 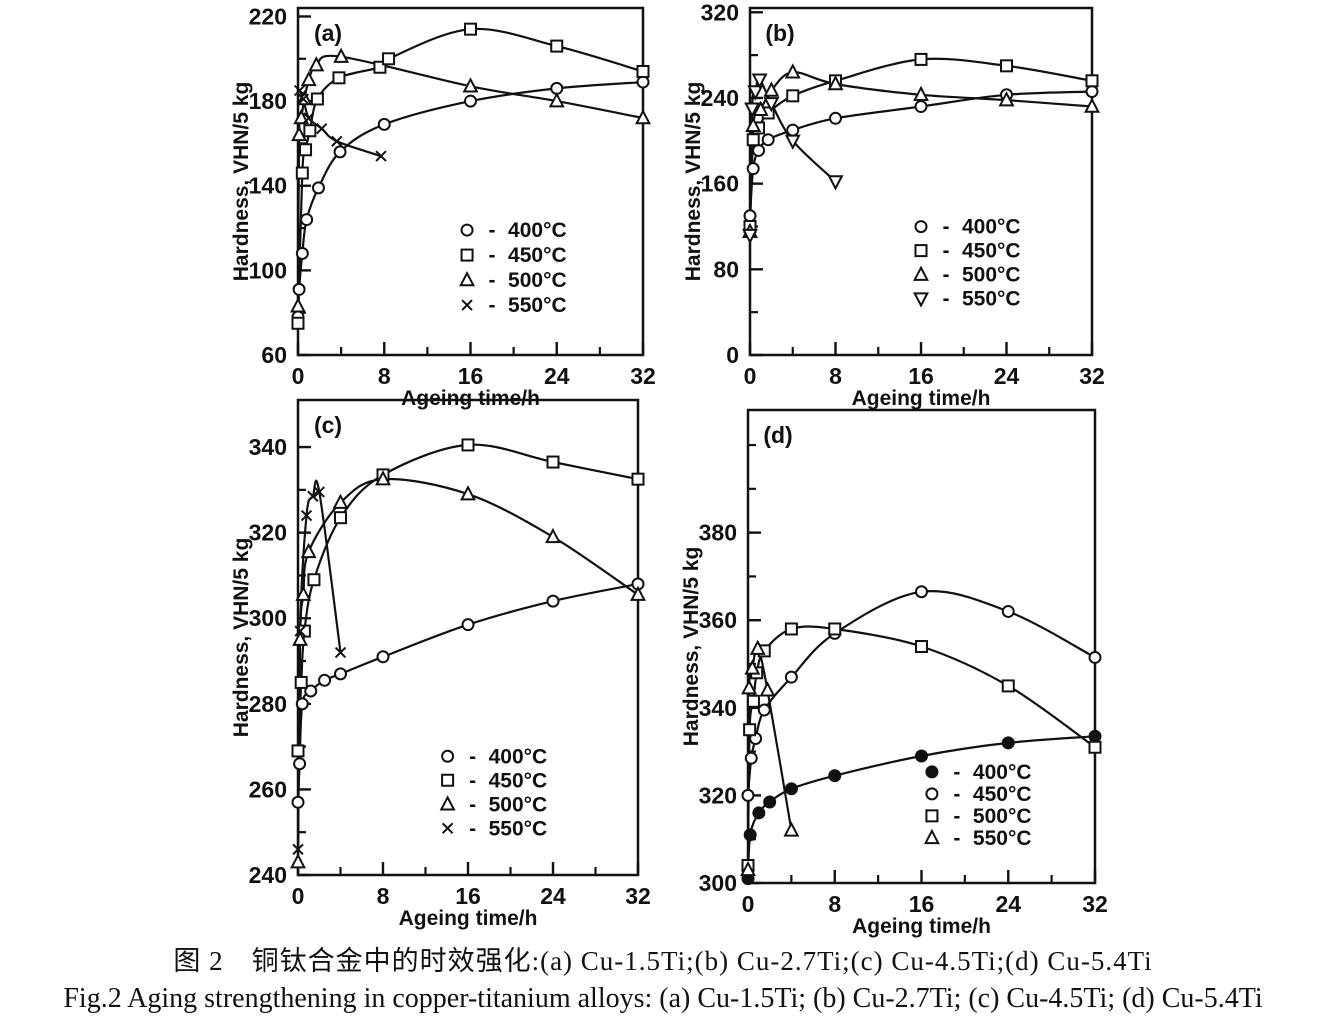 What do you see at coordinates (268, 704) in the screenshot?
I see `y-tick-label: 280` at bounding box center [268, 704].